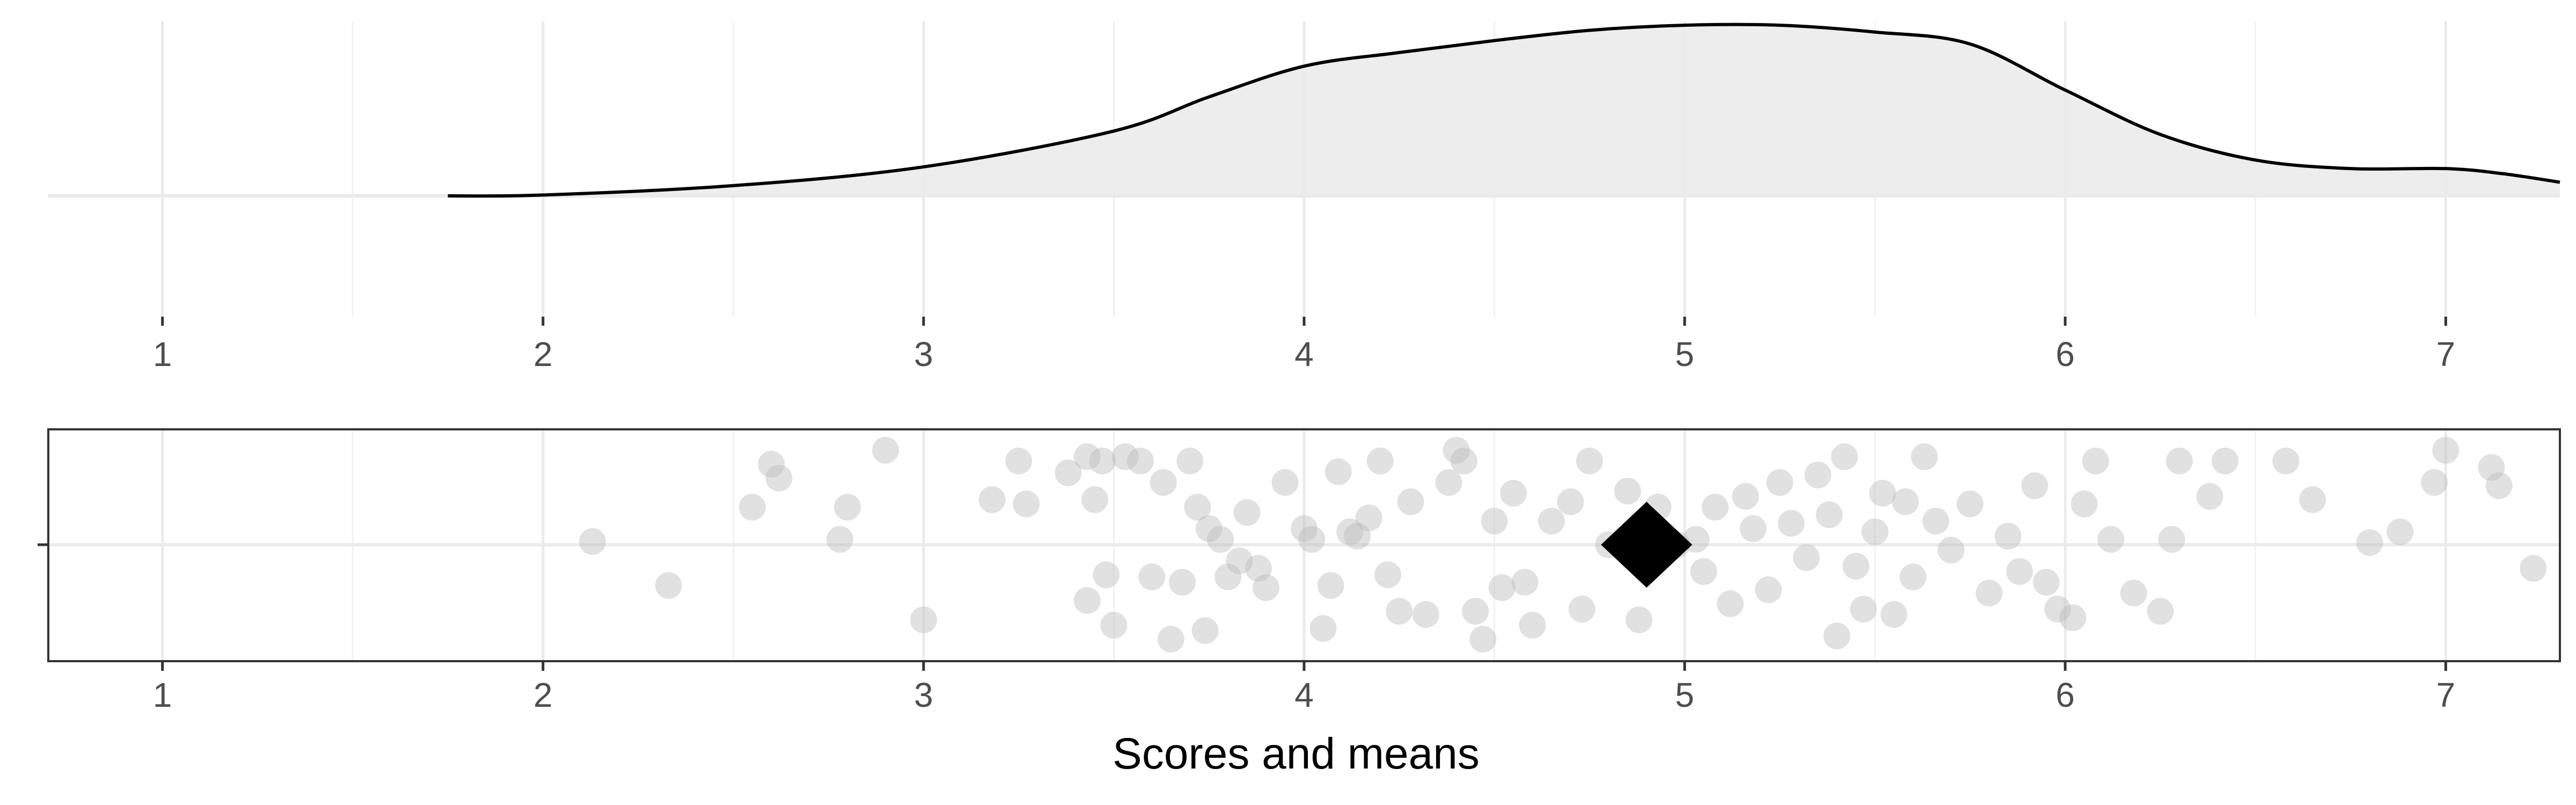 The width and height of the screenshot is (2576, 805). Describe the element at coordinates (1684, 354) in the screenshot. I see `density-x-tick-label: 5` at that location.